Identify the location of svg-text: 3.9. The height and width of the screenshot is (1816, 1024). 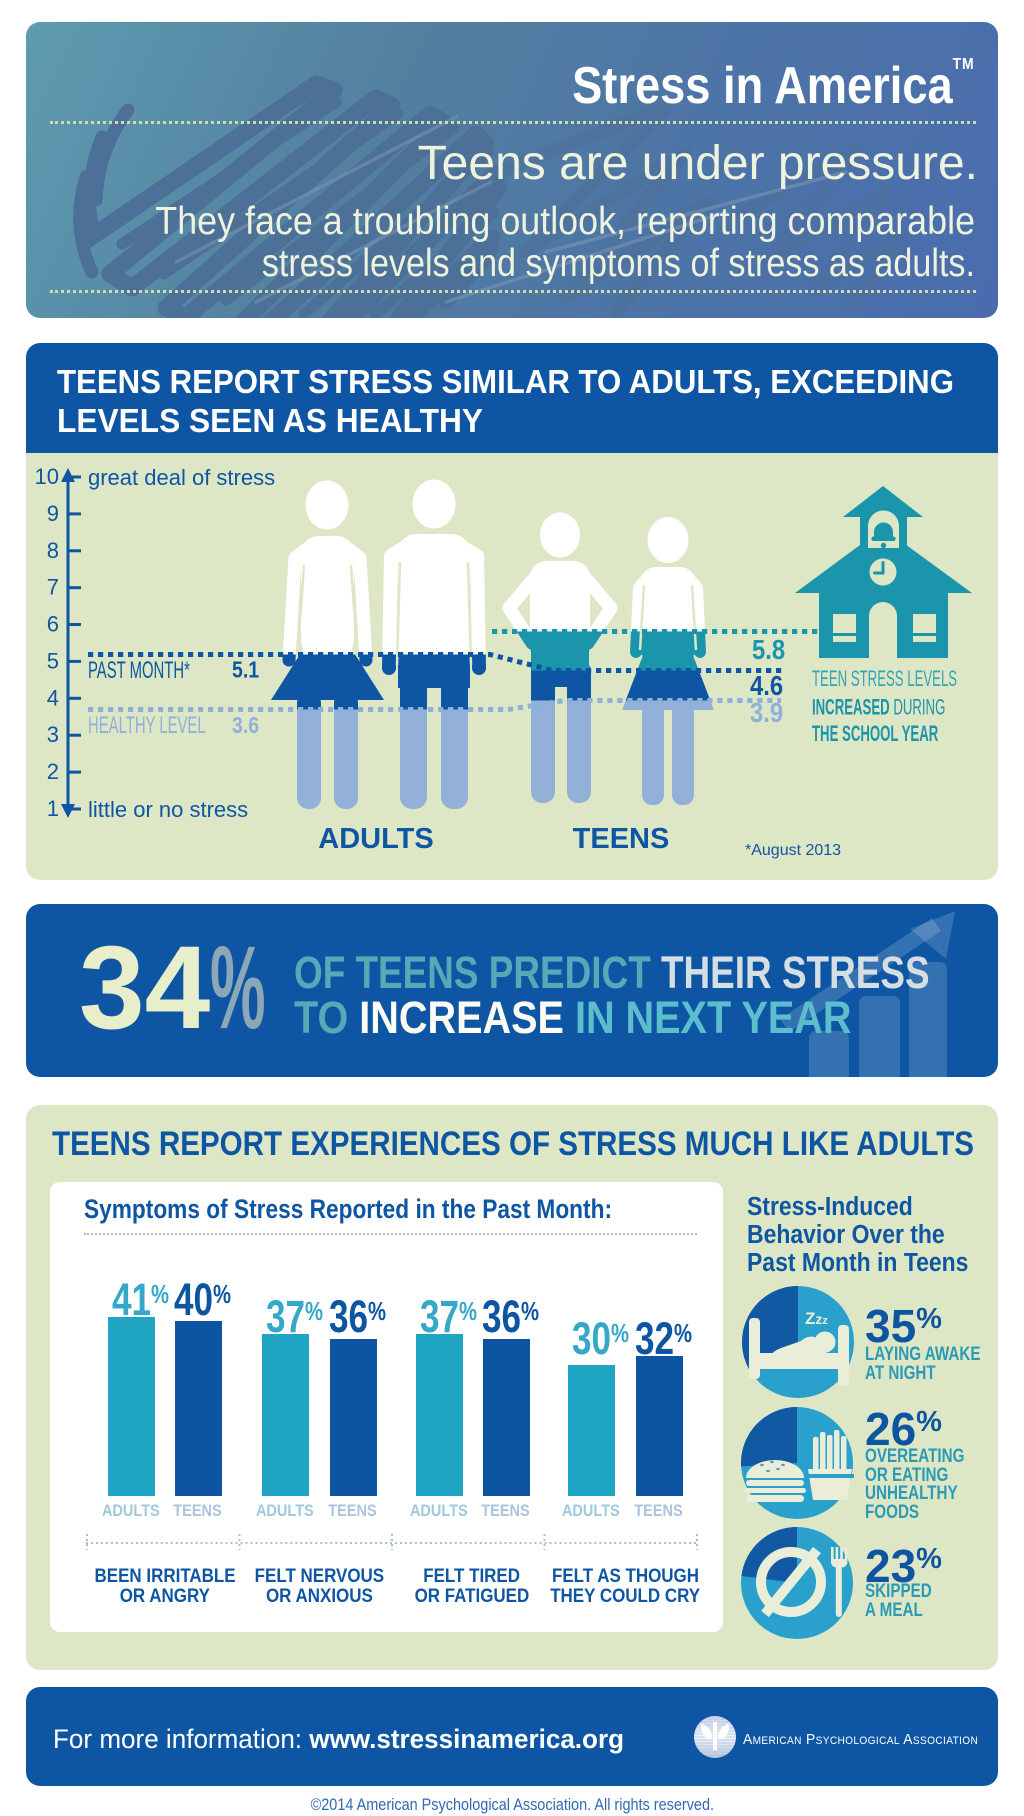
(766, 712).